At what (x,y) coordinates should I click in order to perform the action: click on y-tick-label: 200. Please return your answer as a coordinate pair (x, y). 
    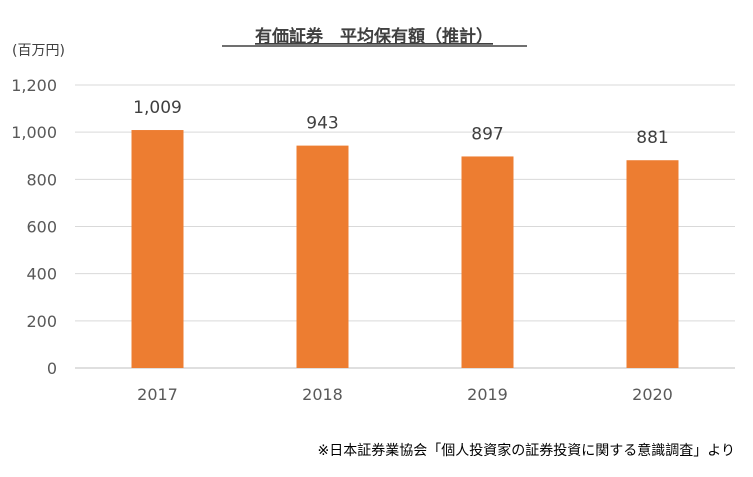
    Looking at the image, I should click on (41, 321).